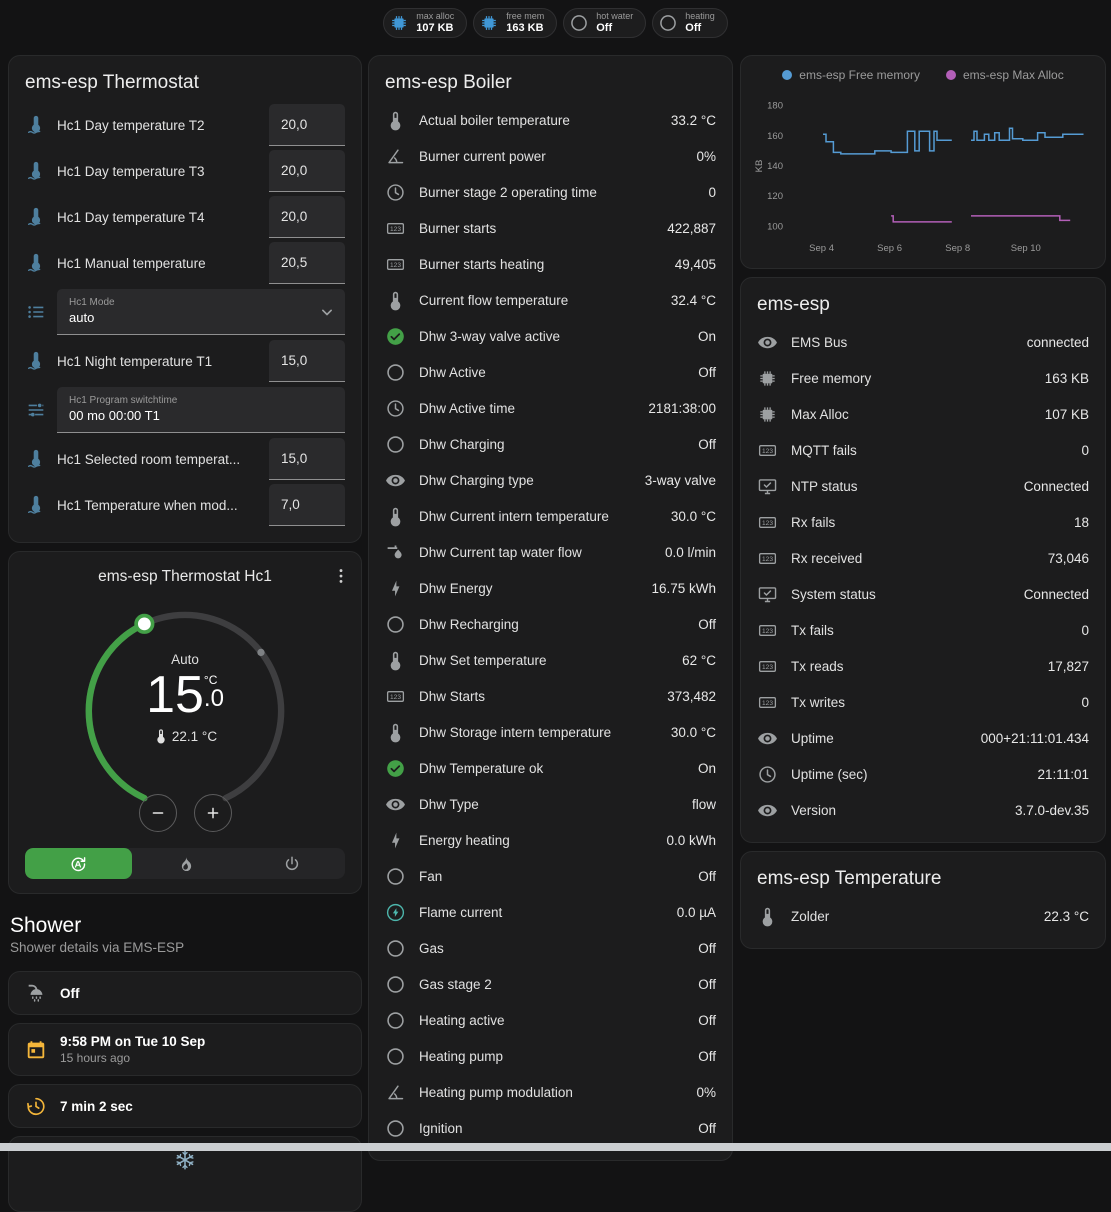 This screenshot has height=1212, width=1111. I want to click on program-switchtime-input: Hc1 Program switchtime 00 mo 00:00 T1, so click(201, 410).